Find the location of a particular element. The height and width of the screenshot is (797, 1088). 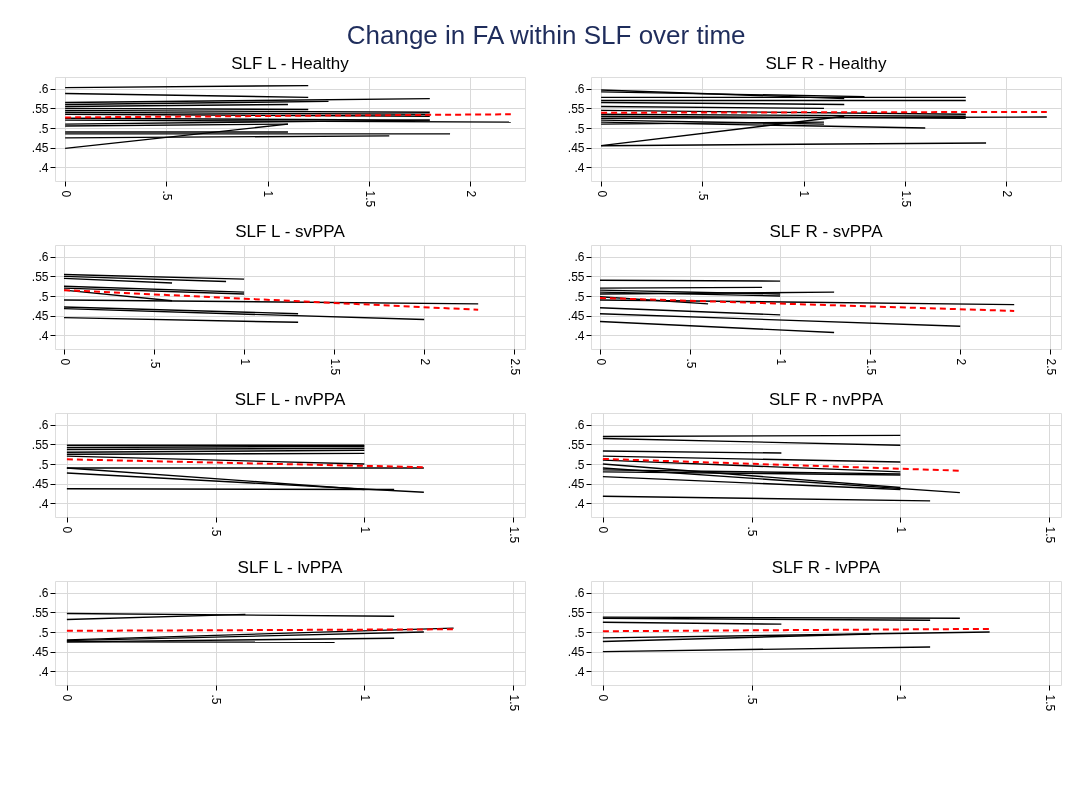

chart-title: SLF L - Healthy is located at coordinates (290, 63).